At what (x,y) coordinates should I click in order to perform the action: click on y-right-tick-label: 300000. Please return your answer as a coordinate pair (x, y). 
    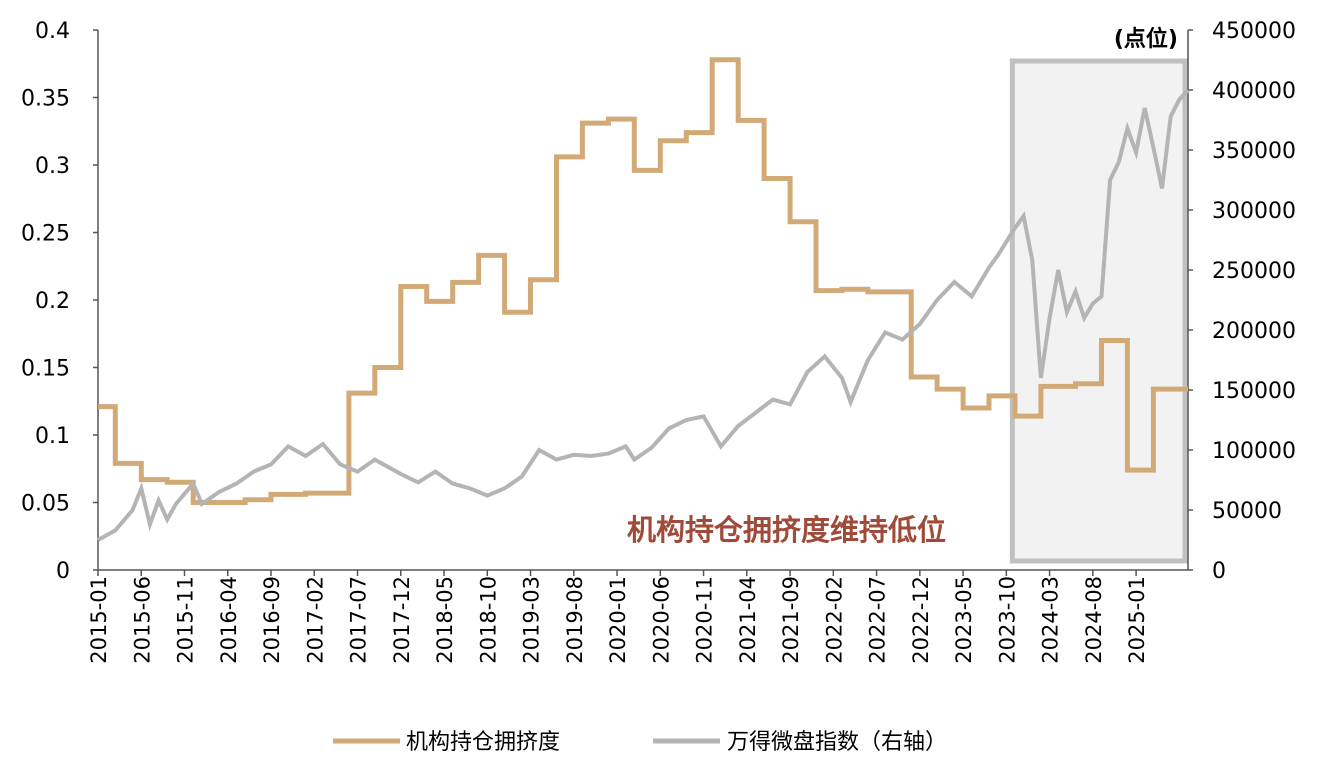
    Looking at the image, I should click on (1254, 211).